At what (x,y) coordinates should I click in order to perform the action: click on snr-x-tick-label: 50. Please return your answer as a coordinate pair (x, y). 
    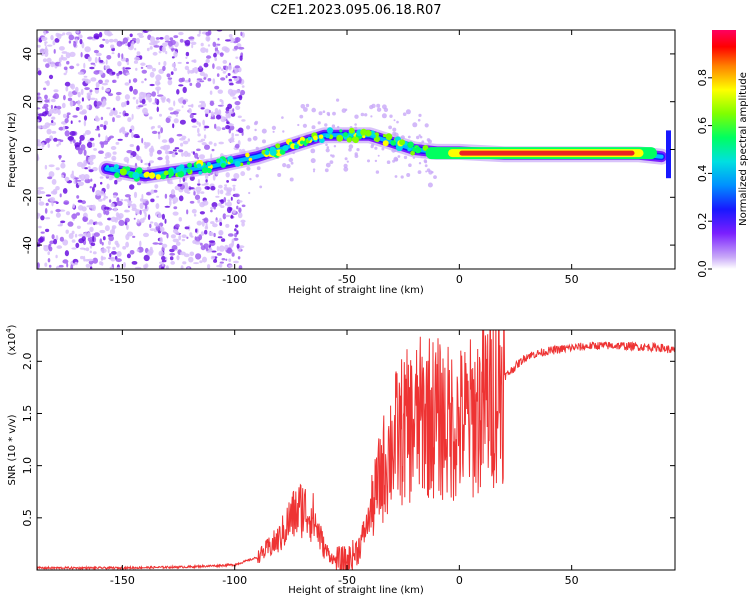
    Looking at the image, I should click on (572, 580).